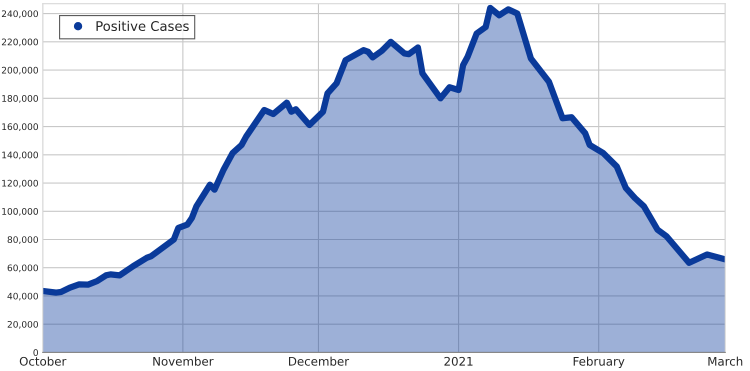 The image size is (750, 371). What do you see at coordinates (20, 70) in the screenshot?
I see `y-tick-label: 200,000` at bounding box center [20, 70].